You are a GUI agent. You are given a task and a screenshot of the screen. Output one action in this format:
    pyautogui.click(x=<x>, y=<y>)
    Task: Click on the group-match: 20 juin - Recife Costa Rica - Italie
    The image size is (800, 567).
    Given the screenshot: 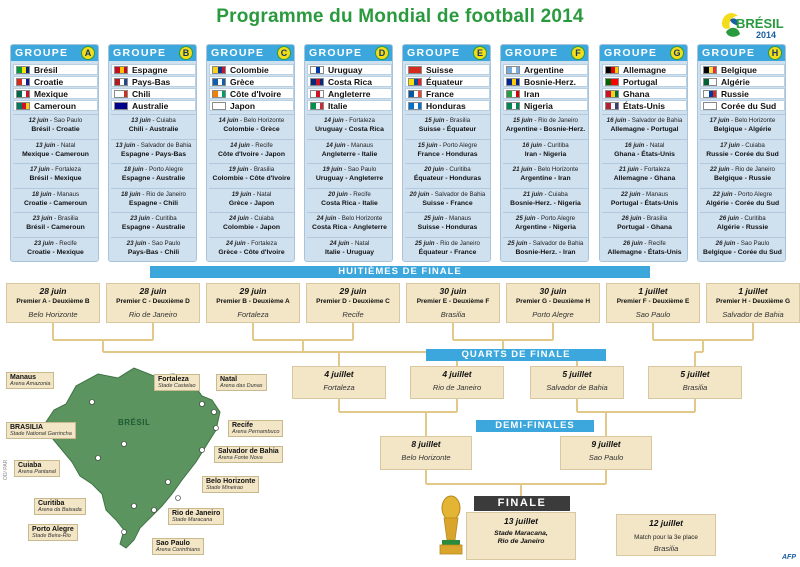 What is the action you would take?
    pyautogui.click(x=349, y=199)
    